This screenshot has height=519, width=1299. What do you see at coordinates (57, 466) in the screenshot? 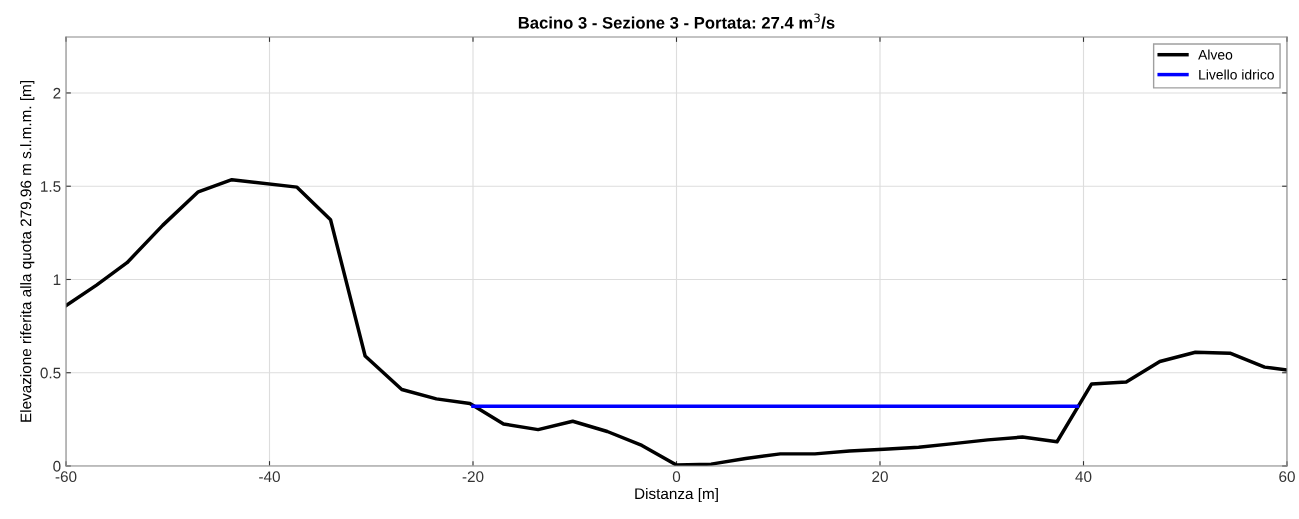
I see `y-tick-label: 0` at bounding box center [57, 466].